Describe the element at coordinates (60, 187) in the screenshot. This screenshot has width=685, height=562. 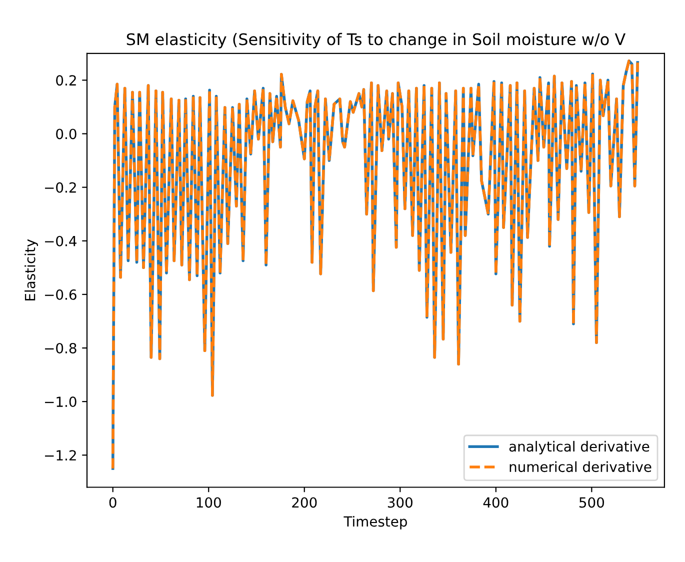
I see `y-tick-label: −0.2` at that location.